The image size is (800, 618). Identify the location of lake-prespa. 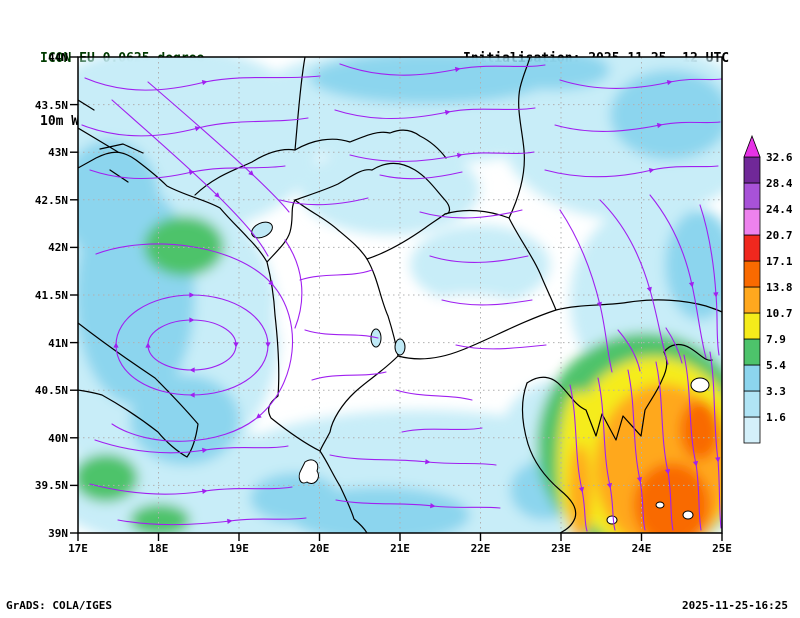
(400, 347).